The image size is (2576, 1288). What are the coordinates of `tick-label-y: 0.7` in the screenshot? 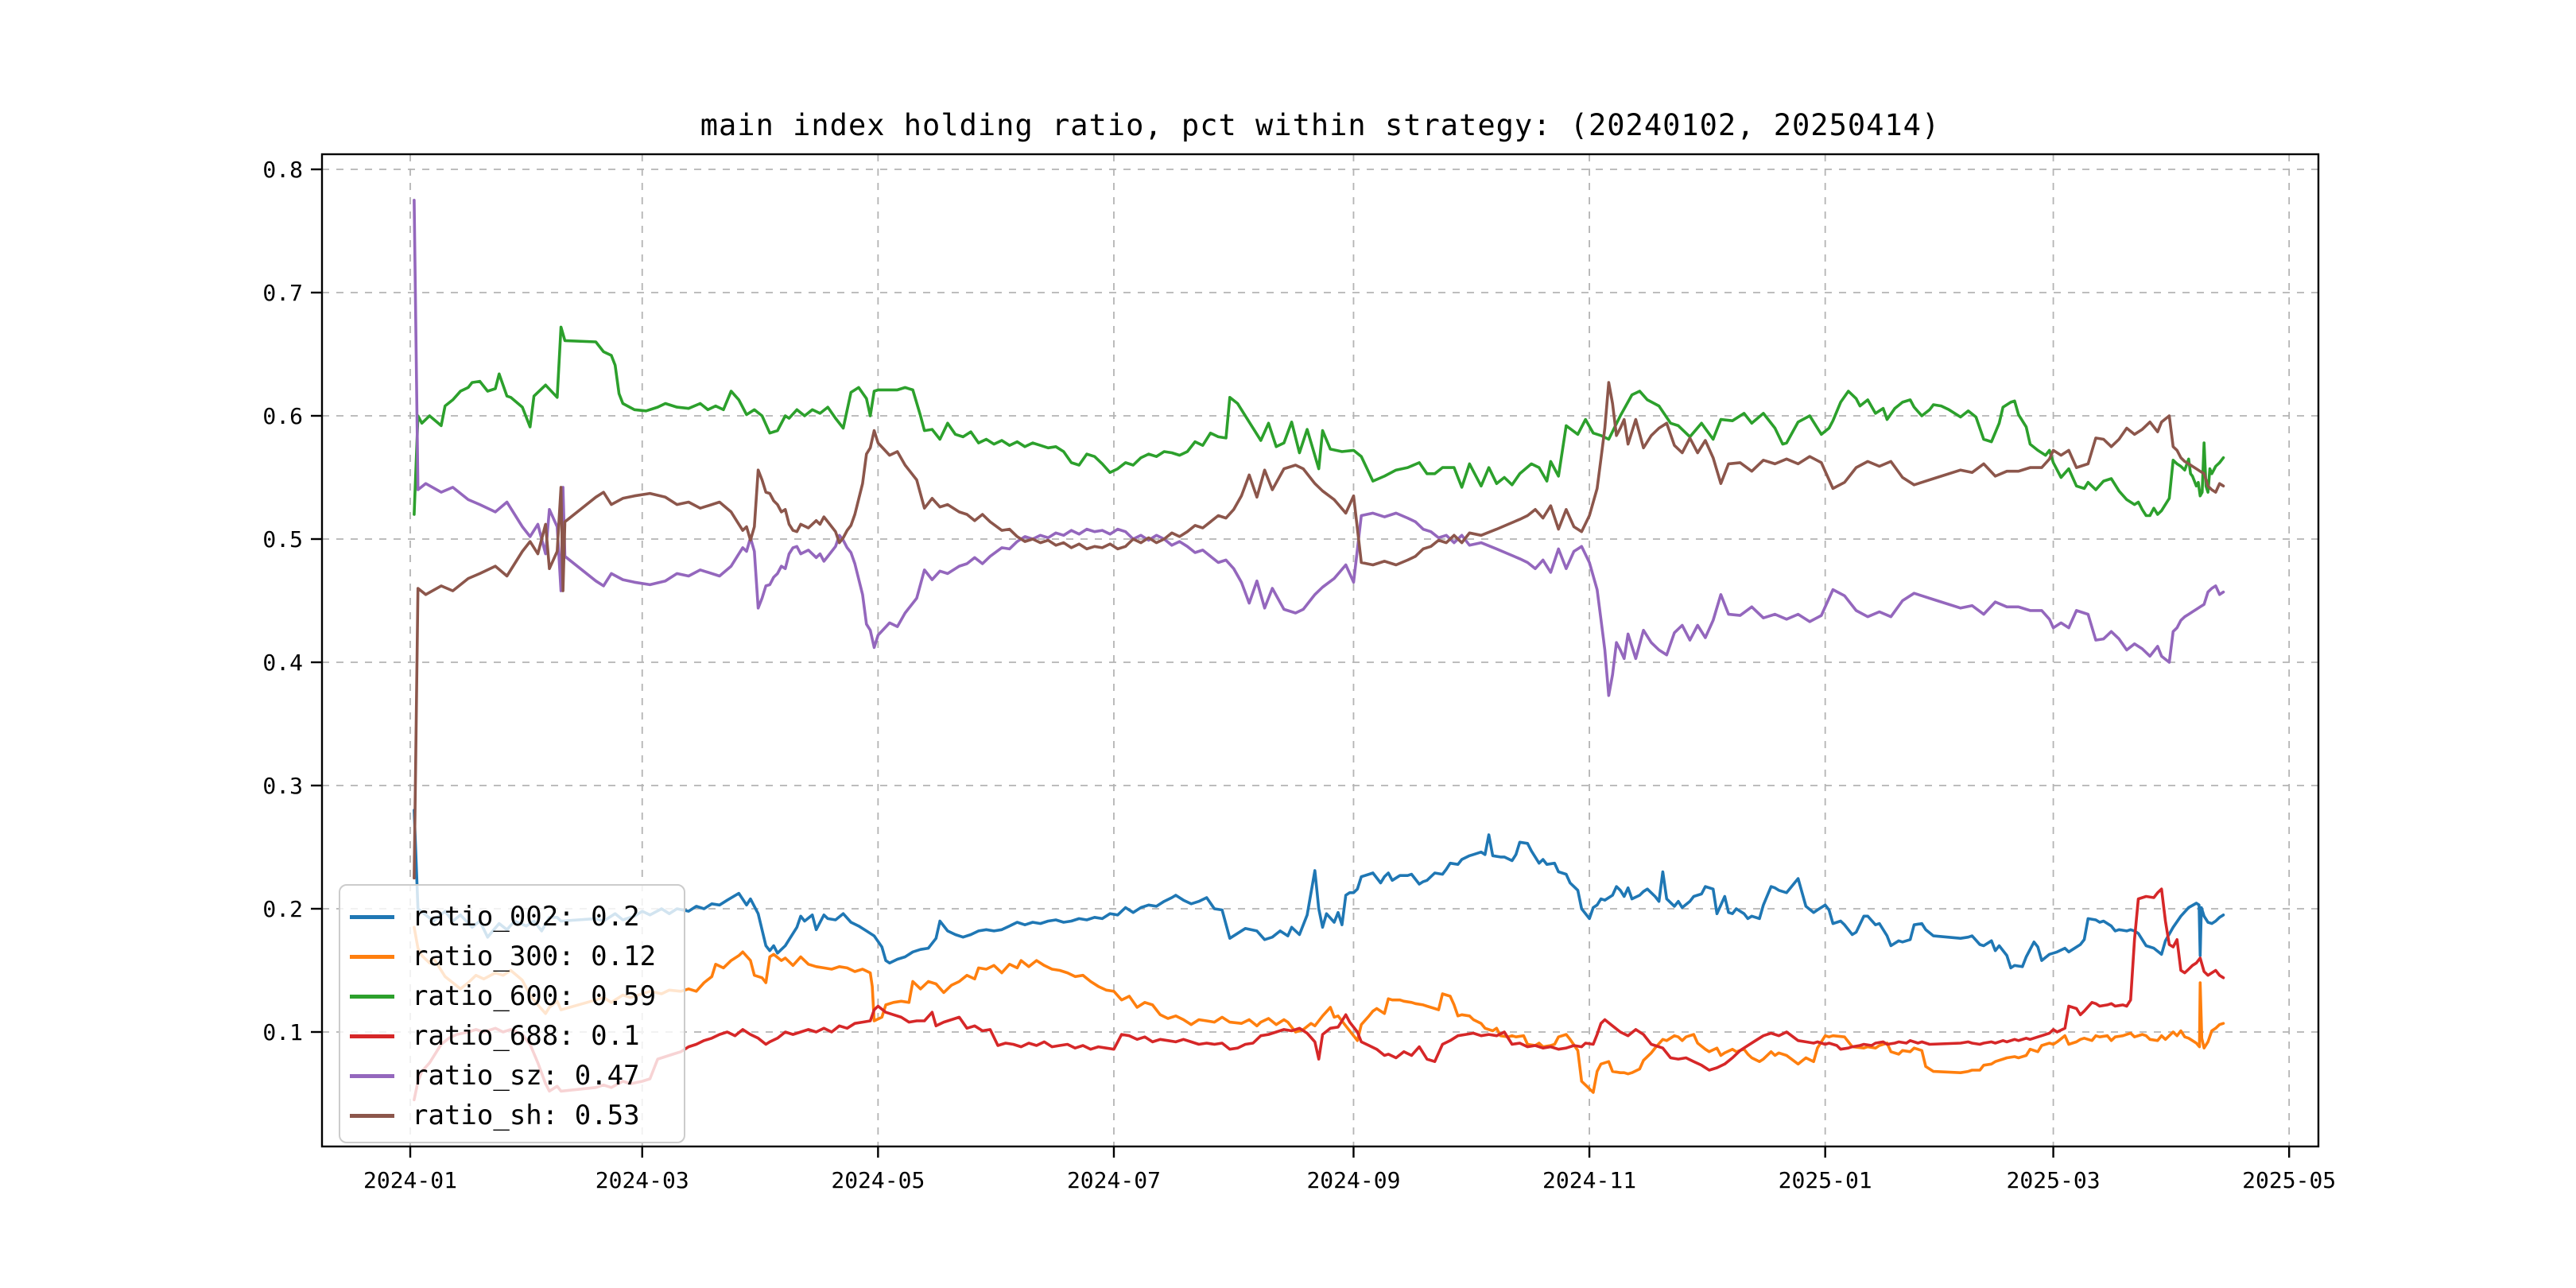 It's located at (282, 293).